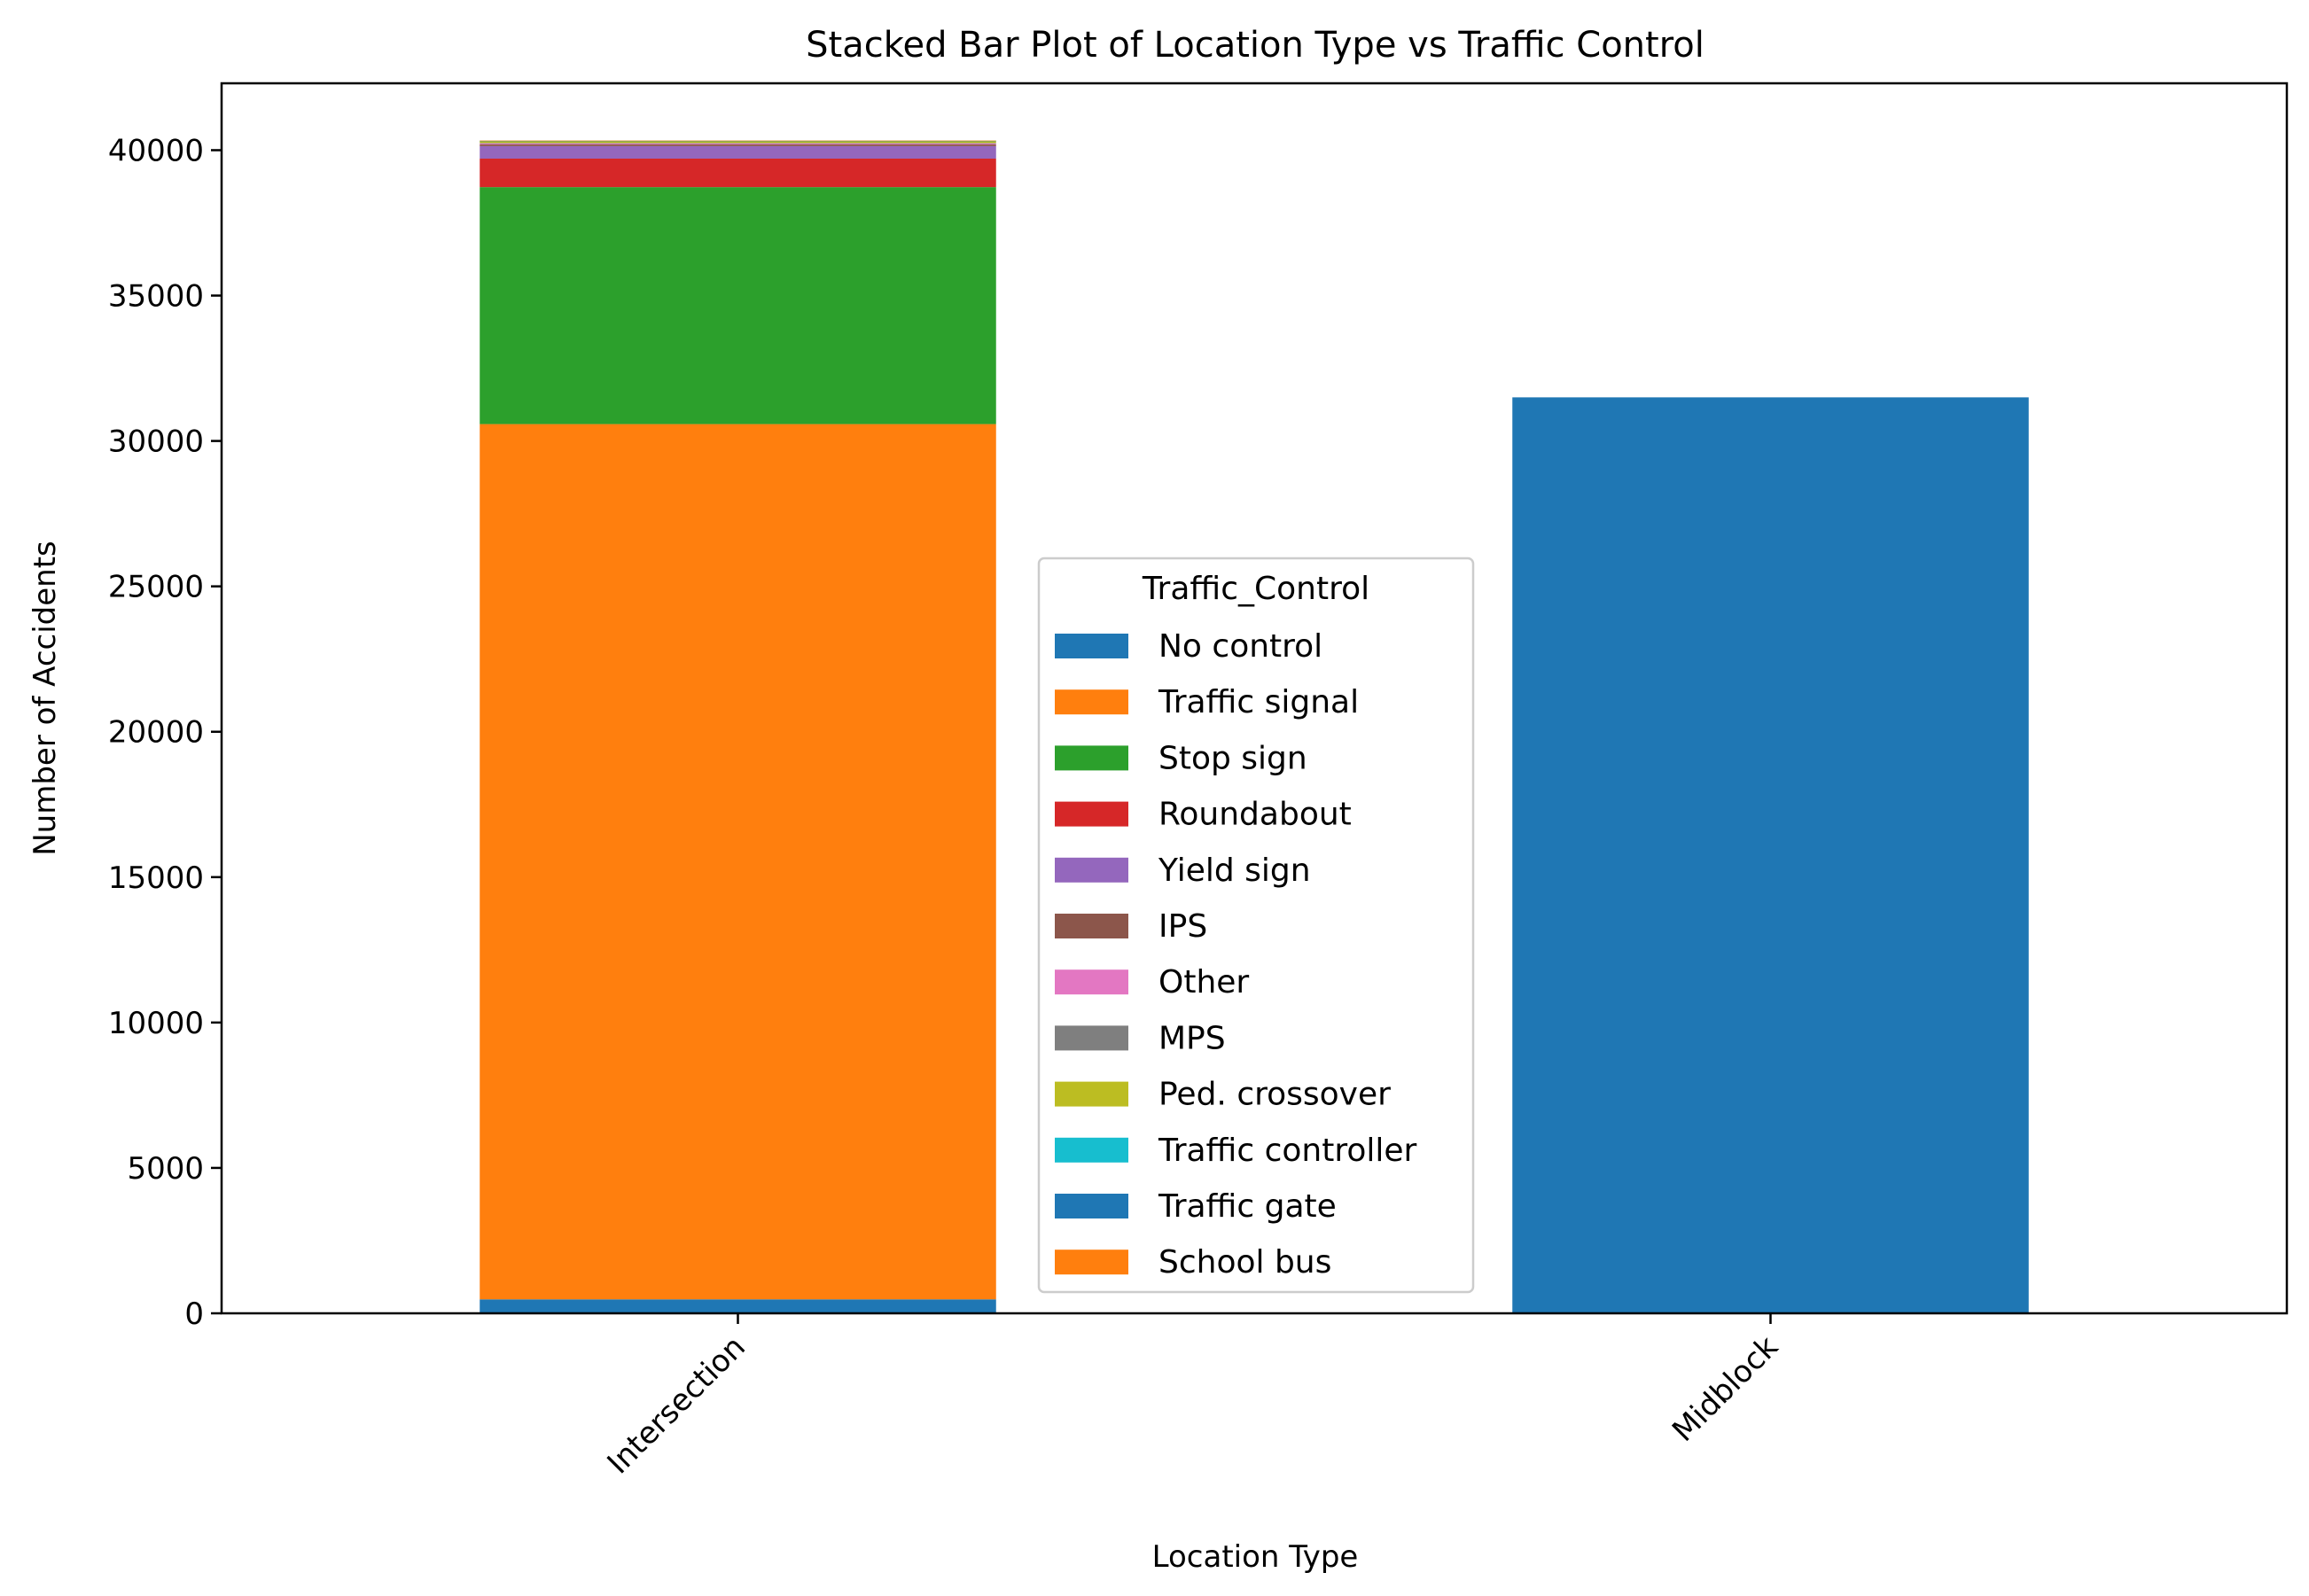 The height and width of the screenshot is (1596, 2309). I want to click on x-tick-label-midblock: Midblock, so click(1725, 1389).